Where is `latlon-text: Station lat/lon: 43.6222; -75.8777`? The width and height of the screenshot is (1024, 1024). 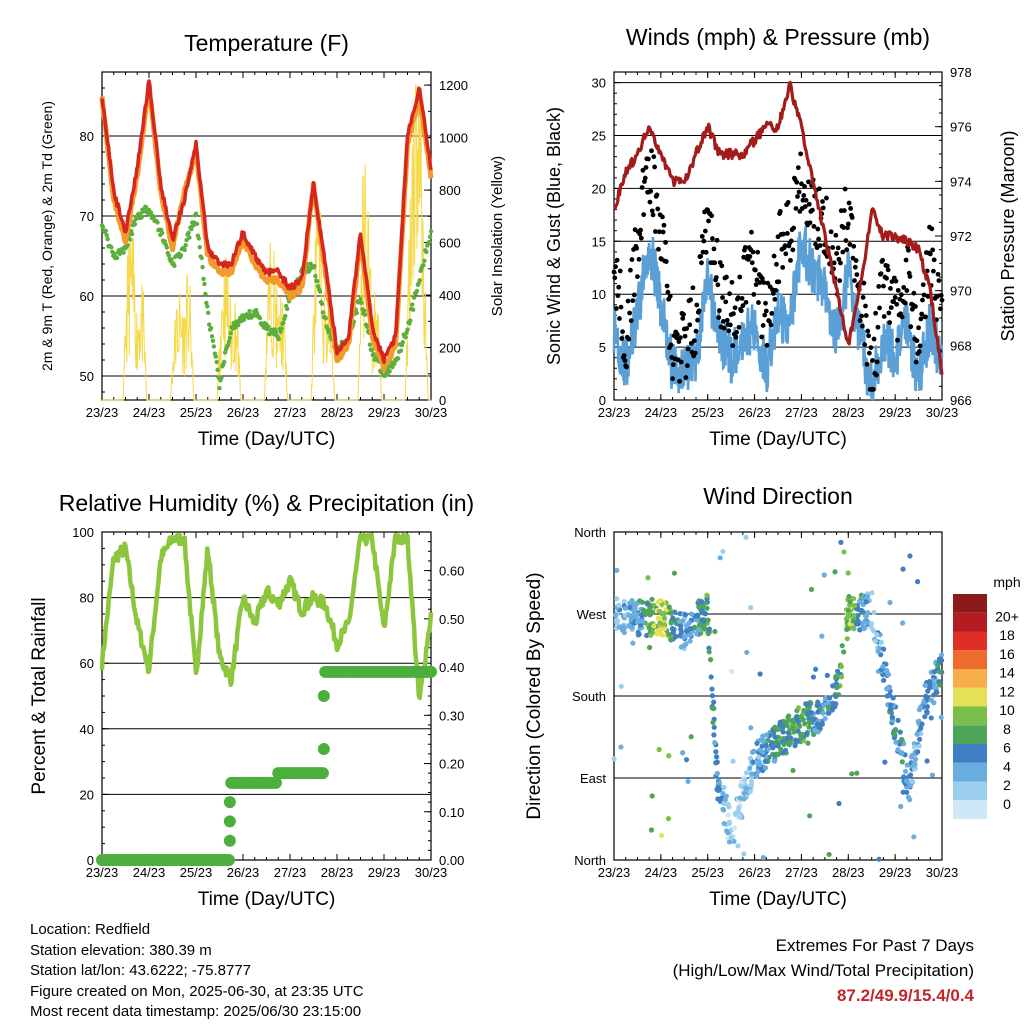 latlon-text: Station lat/lon: 43.6222; -75.8777 is located at coordinates (141, 970).